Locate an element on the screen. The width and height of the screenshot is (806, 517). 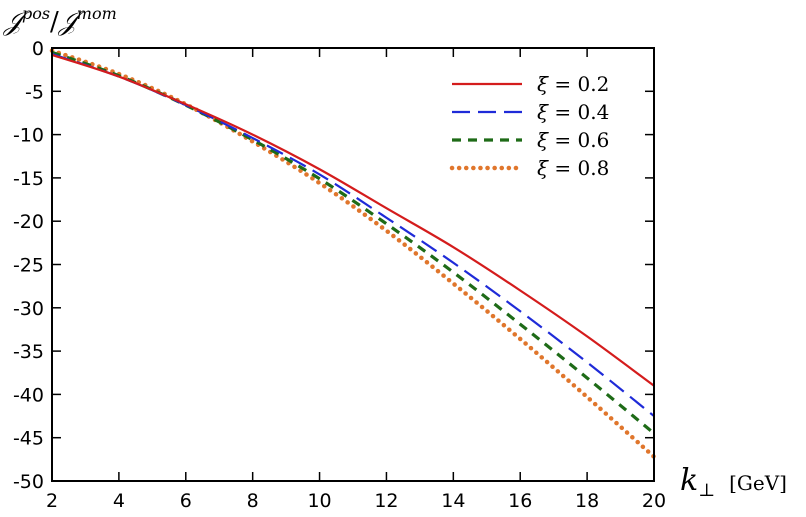
x-label-subscript: ⊥ is located at coordinates (706, 490).